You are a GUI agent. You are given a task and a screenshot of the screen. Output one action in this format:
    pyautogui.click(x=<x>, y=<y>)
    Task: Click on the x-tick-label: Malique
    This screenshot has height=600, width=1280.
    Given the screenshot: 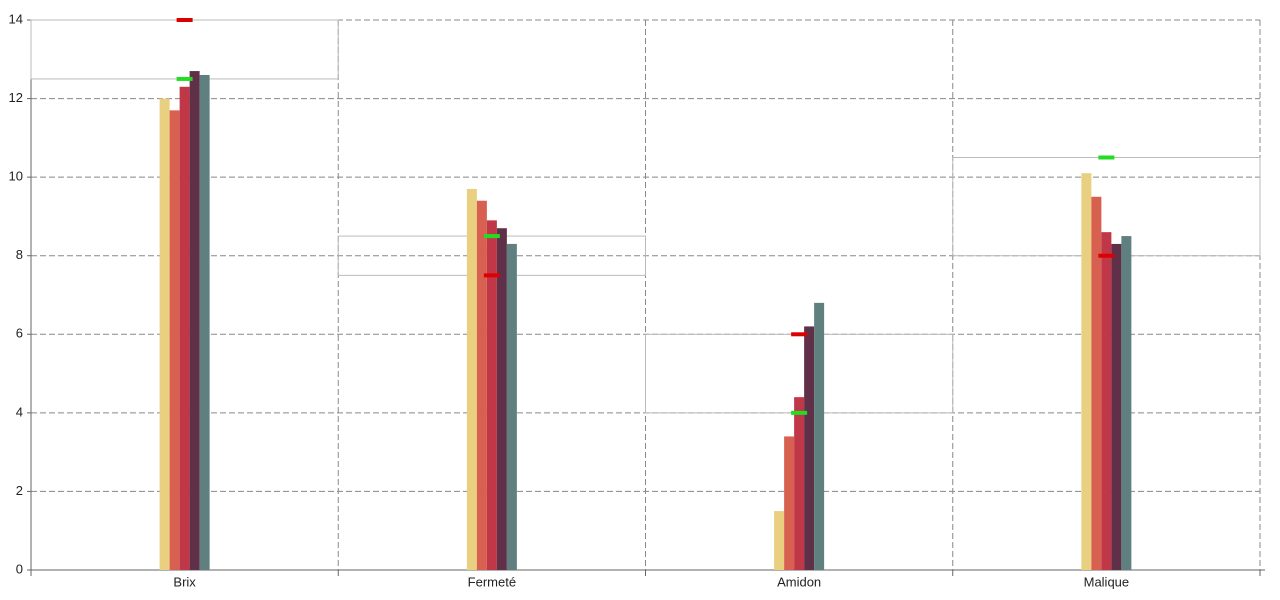 What is the action you would take?
    pyautogui.click(x=1107, y=581)
    